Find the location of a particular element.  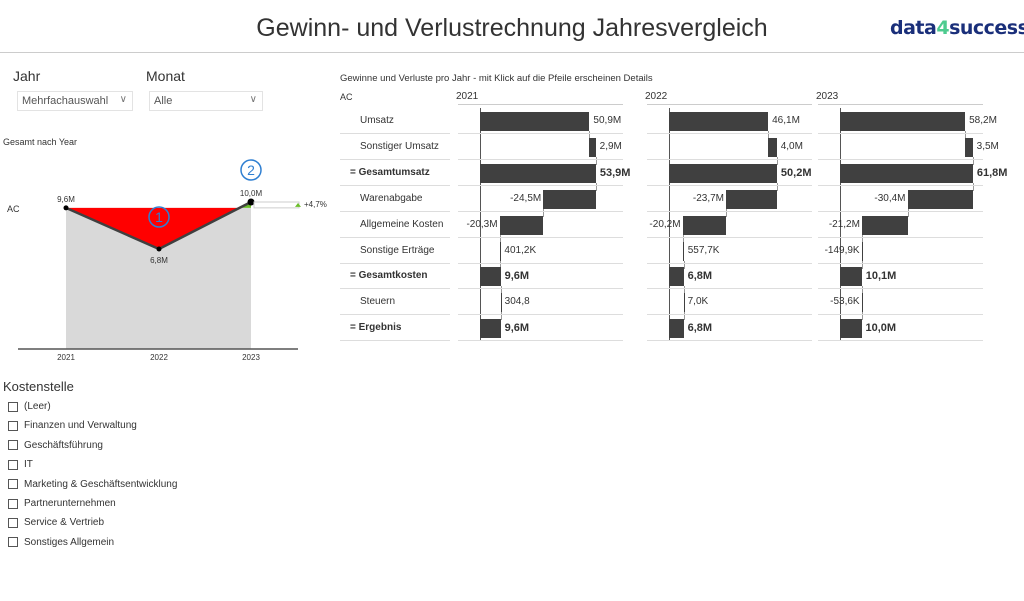

value-label: -53,6K is located at coordinates (845, 302).